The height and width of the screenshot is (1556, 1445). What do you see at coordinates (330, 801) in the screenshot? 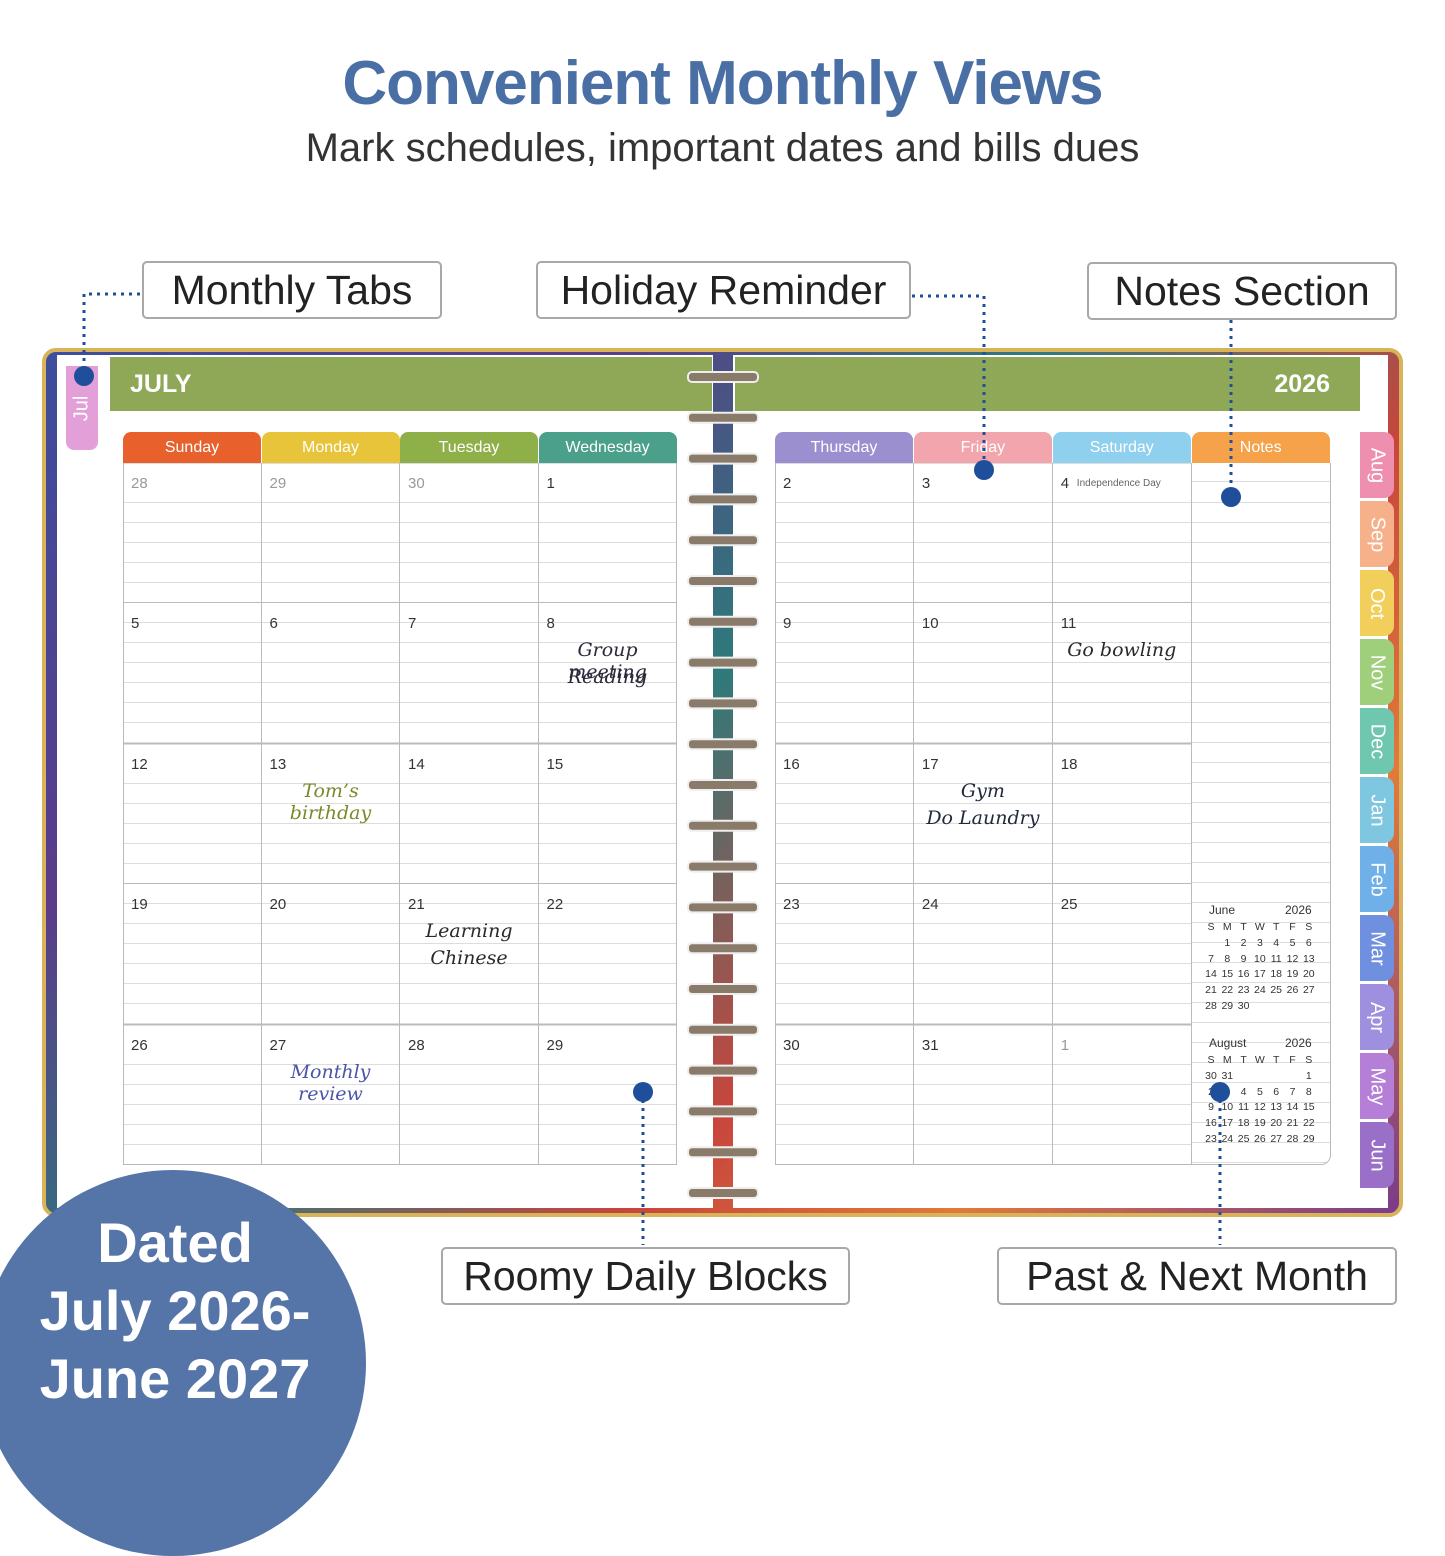
I see `handwritten-note: Tom’s birthday` at bounding box center [330, 801].